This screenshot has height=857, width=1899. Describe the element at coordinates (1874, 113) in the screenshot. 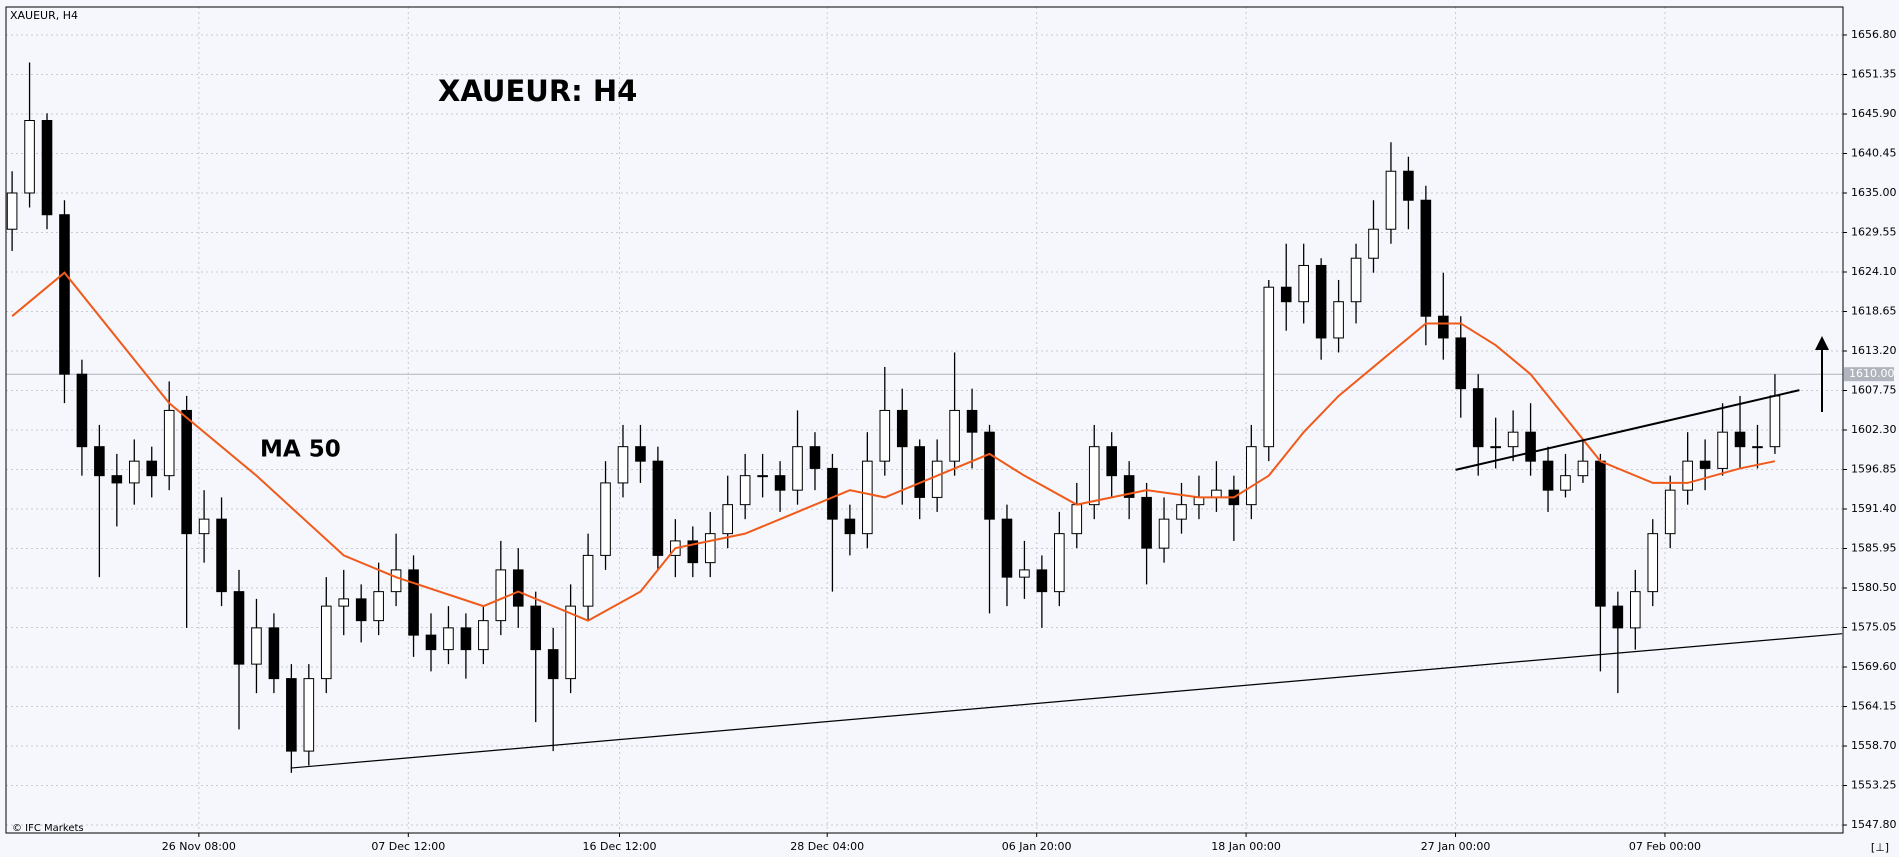

I see `y-tick-label: 1645.90` at that location.